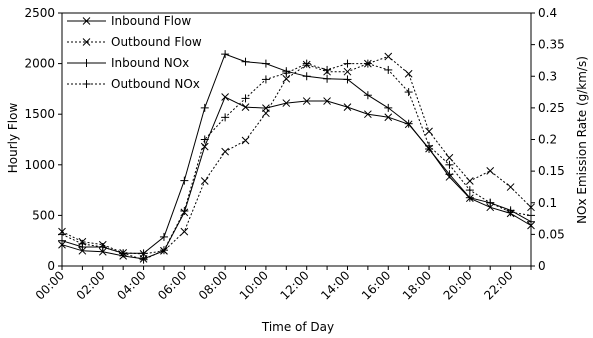  I want to click on x-tick-label: 06:00, so click(172, 285).